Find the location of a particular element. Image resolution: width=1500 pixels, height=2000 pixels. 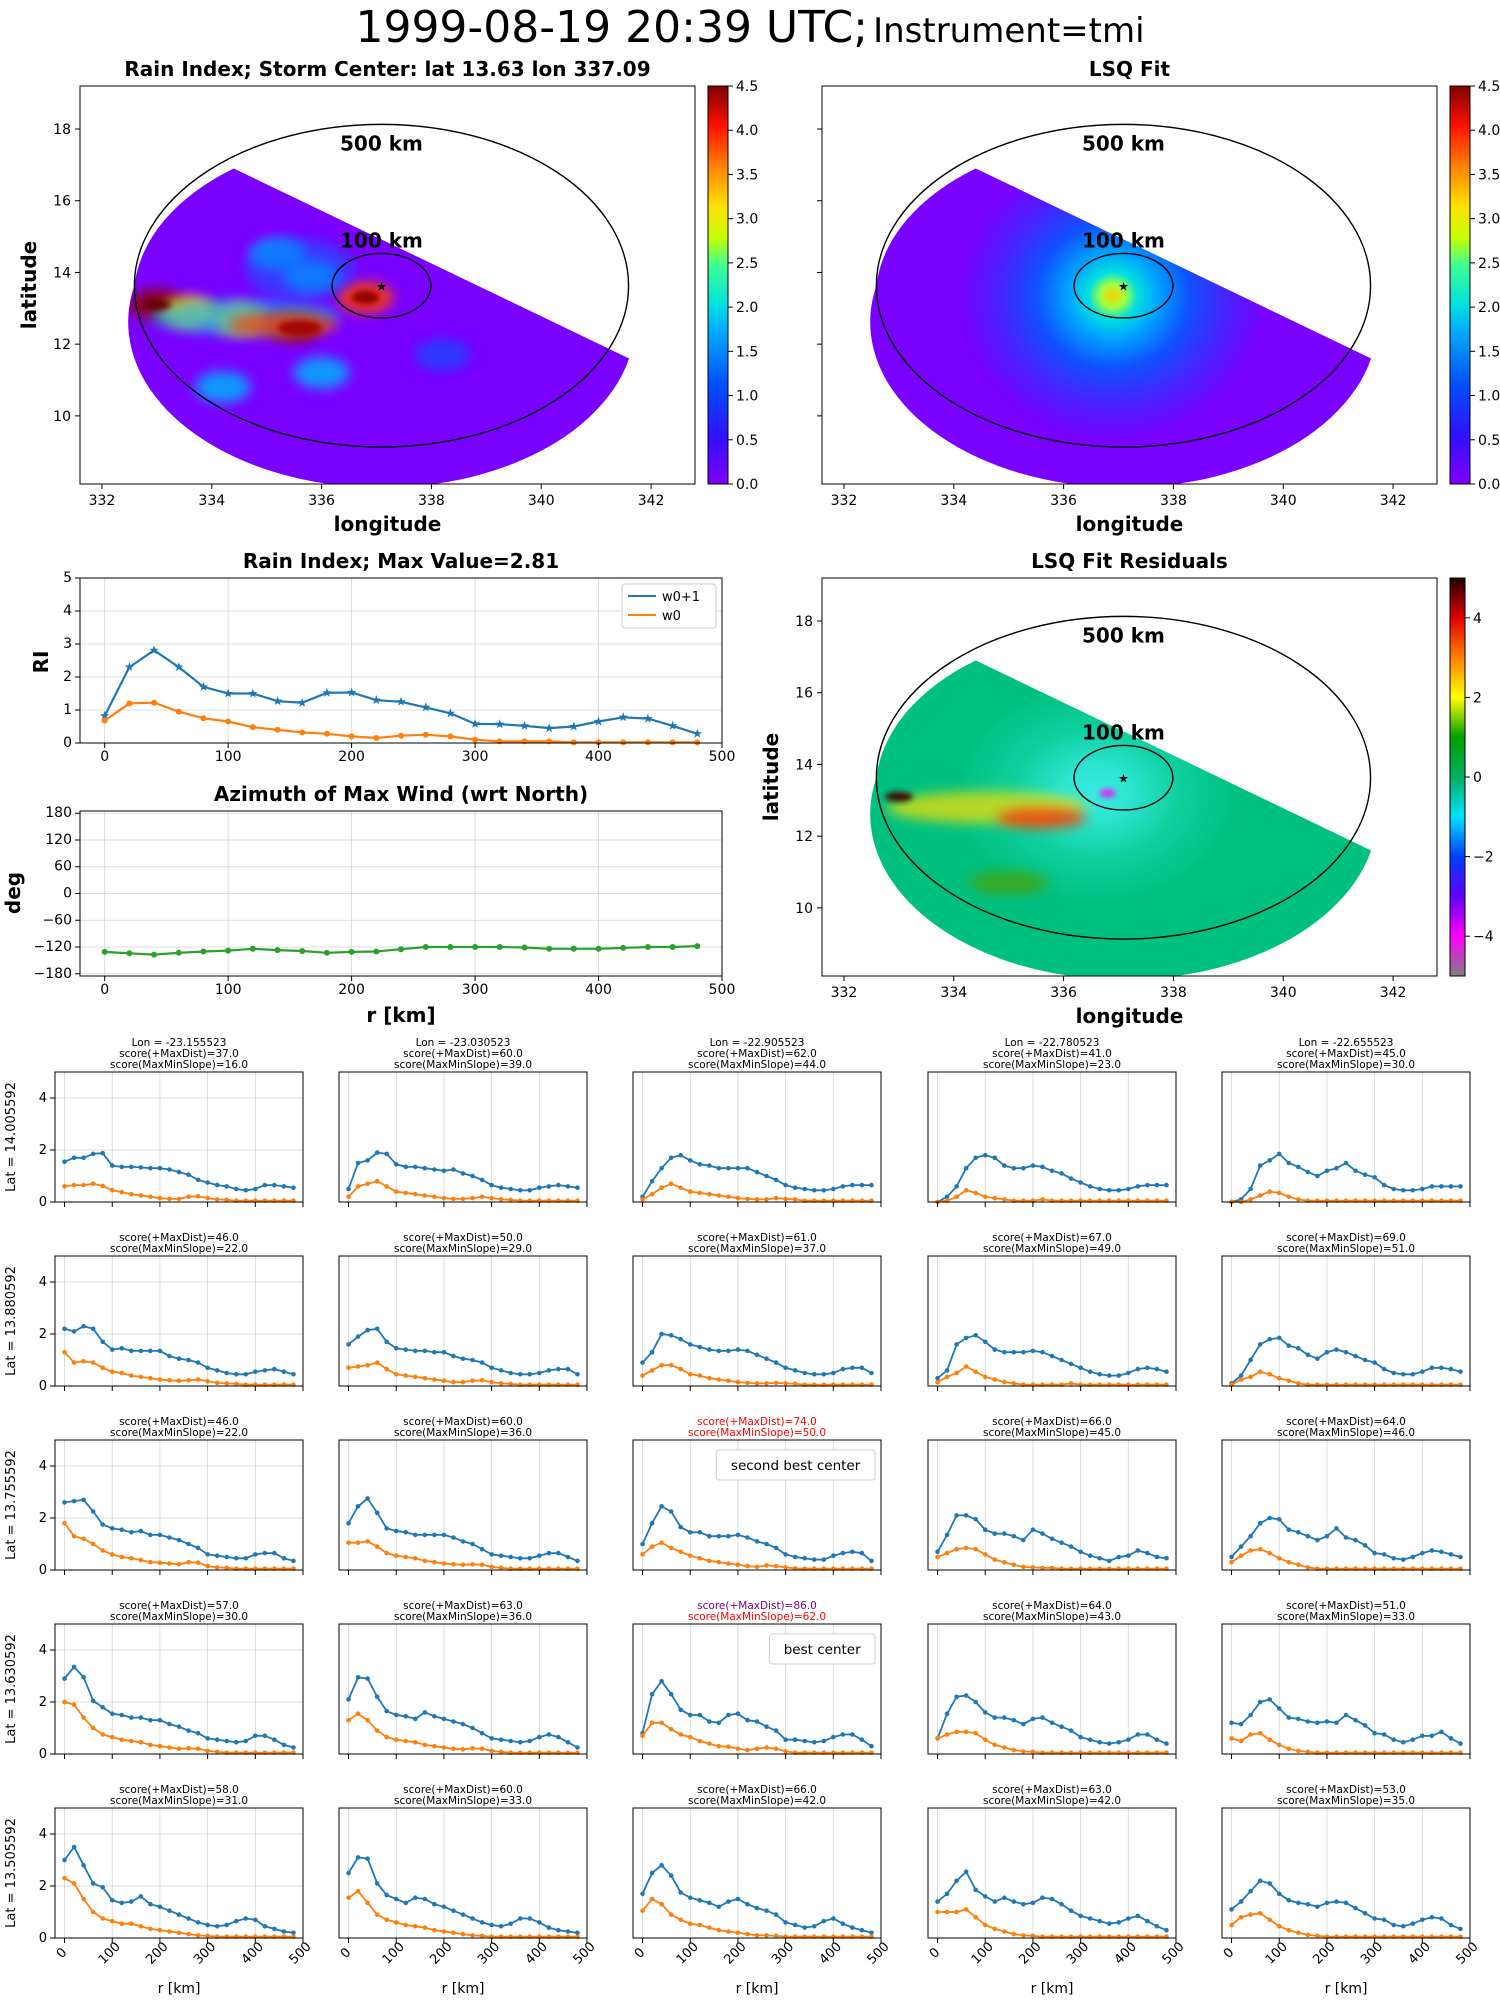

panel-title: score(+MaxDist)=69.0 is located at coordinates (1346, 1238).